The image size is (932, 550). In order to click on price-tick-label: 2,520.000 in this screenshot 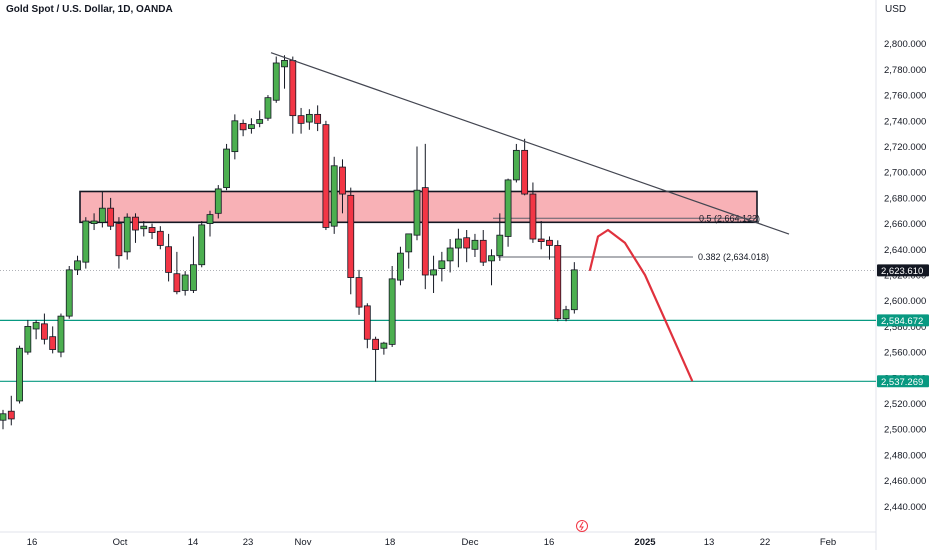, I will do `click(905, 404)`.